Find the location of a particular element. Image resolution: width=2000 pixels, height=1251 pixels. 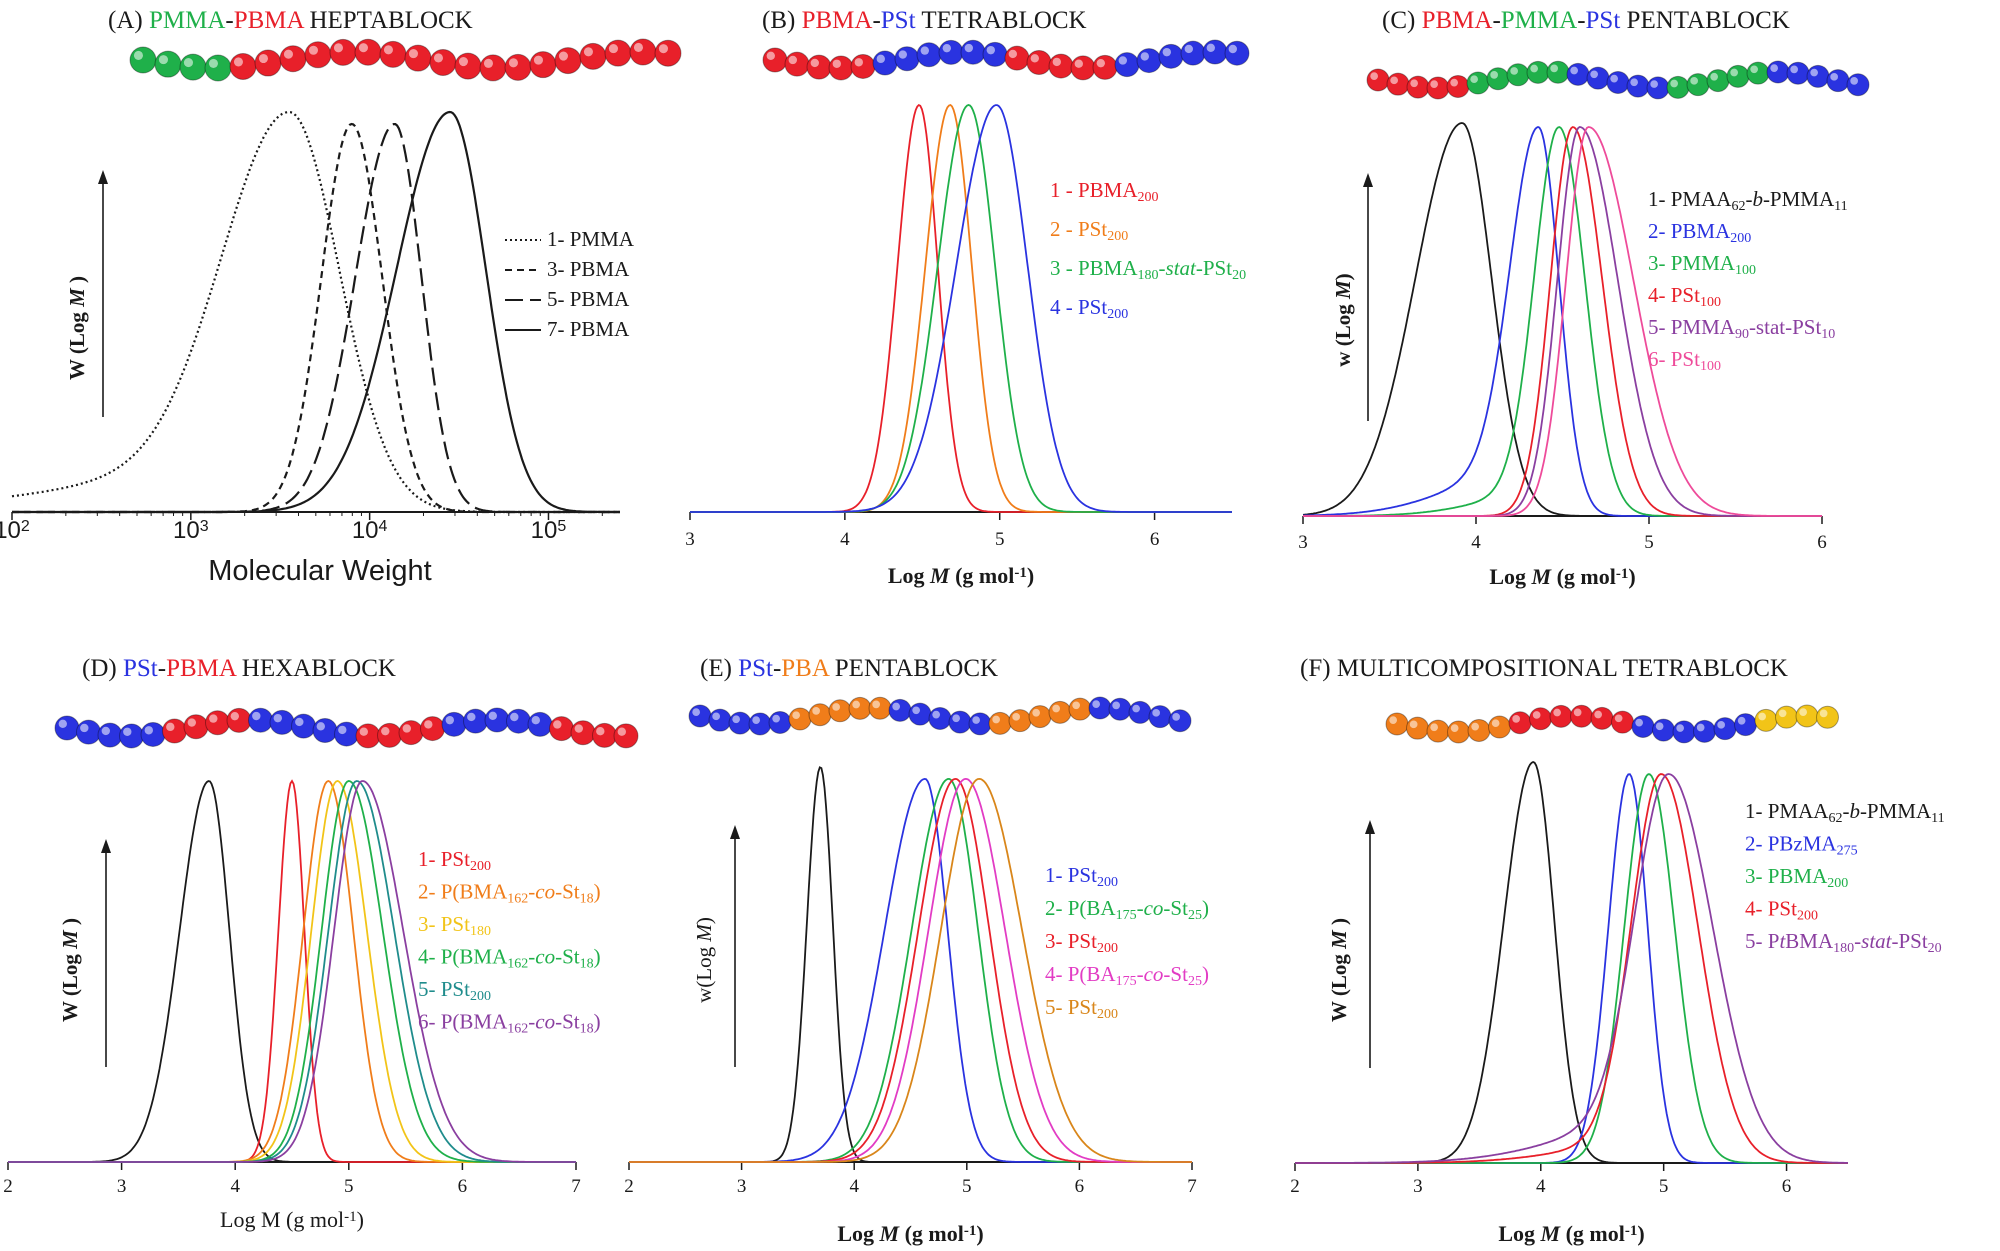

legend-label: 4- PSt200 is located at coordinates (1781, 910).